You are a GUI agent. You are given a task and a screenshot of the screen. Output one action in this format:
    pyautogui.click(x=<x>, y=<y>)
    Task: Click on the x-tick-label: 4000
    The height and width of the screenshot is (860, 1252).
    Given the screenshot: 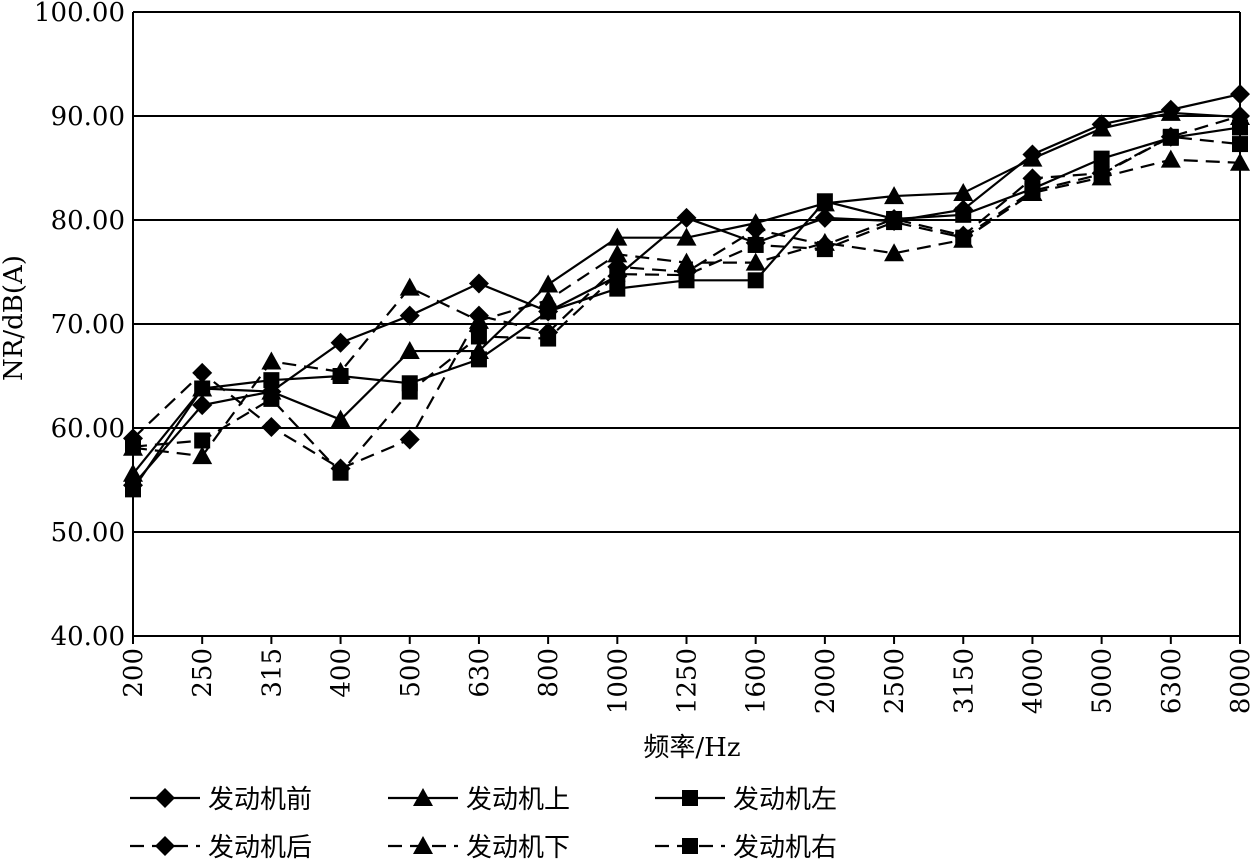 What is the action you would take?
    pyautogui.click(x=1033, y=681)
    